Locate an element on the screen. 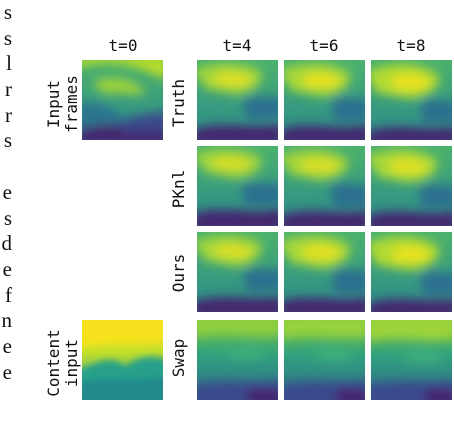 The height and width of the screenshot is (438, 454). truth-t8-image is located at coordinates (411, 100).